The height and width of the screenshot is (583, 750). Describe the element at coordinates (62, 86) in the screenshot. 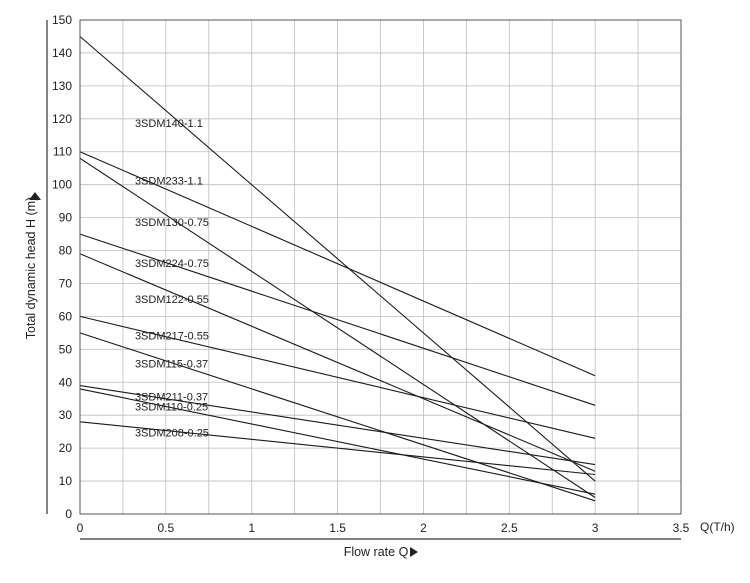

I see `y-tick-label: 130` at that location.